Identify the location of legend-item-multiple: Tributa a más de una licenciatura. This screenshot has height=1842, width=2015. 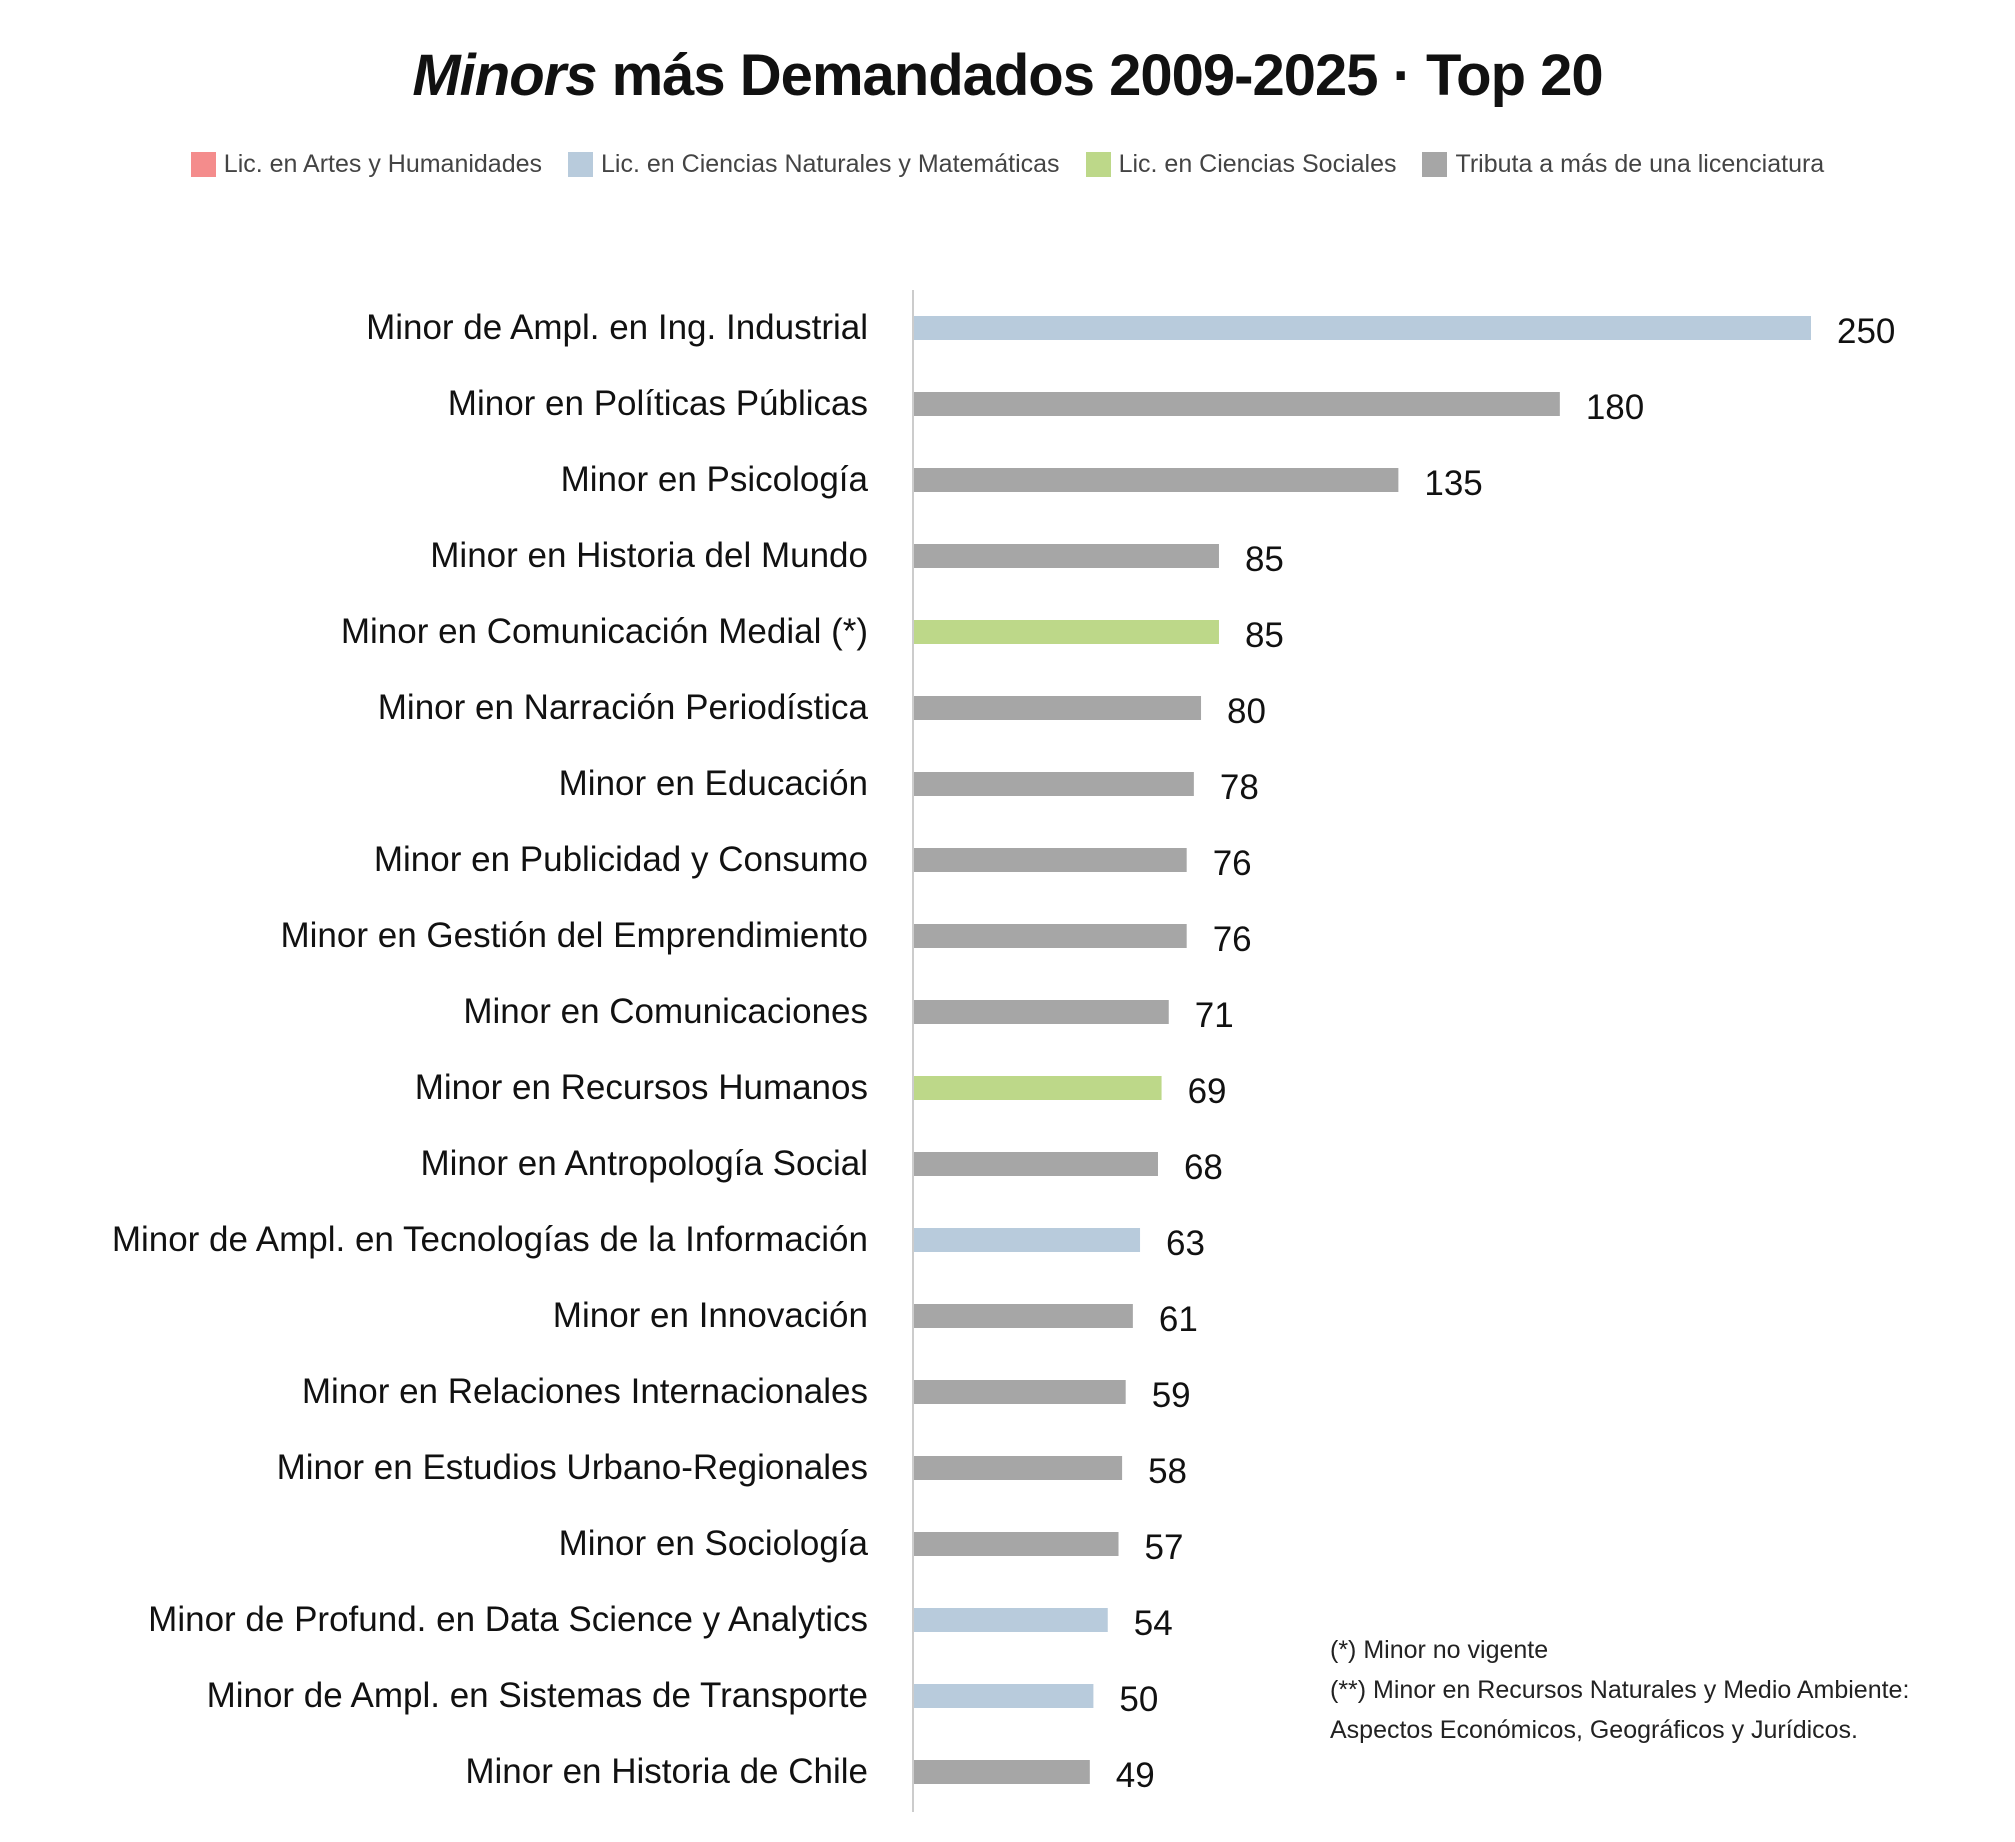
(1623, 164).